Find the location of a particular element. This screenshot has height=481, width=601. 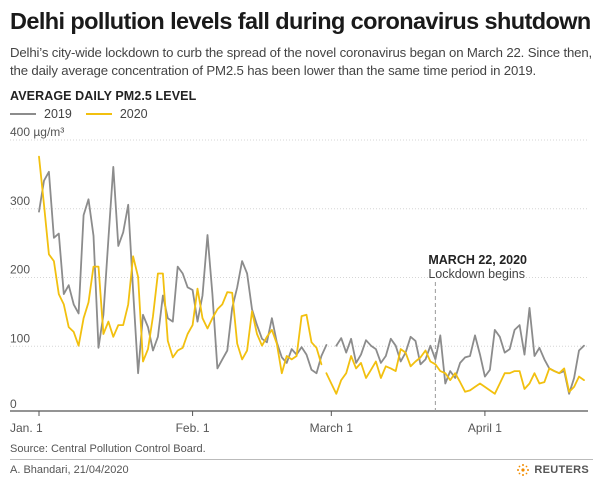

y-tick-label: 300 is located at coordinates (20, 201).